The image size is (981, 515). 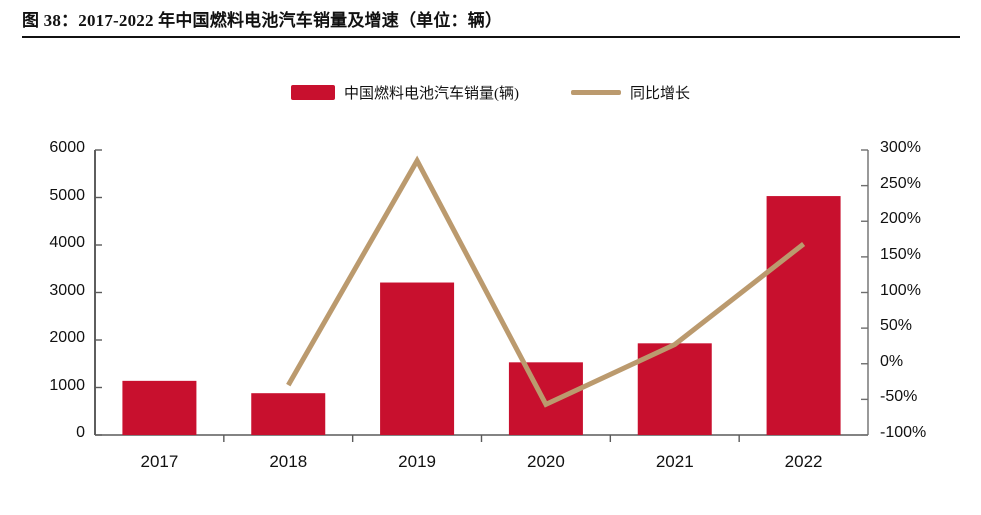 What do you see at coordinates (803, 461) in the screenshot?
I see `x-axis-tick-label: 2022` at bounding box center [803, 461].